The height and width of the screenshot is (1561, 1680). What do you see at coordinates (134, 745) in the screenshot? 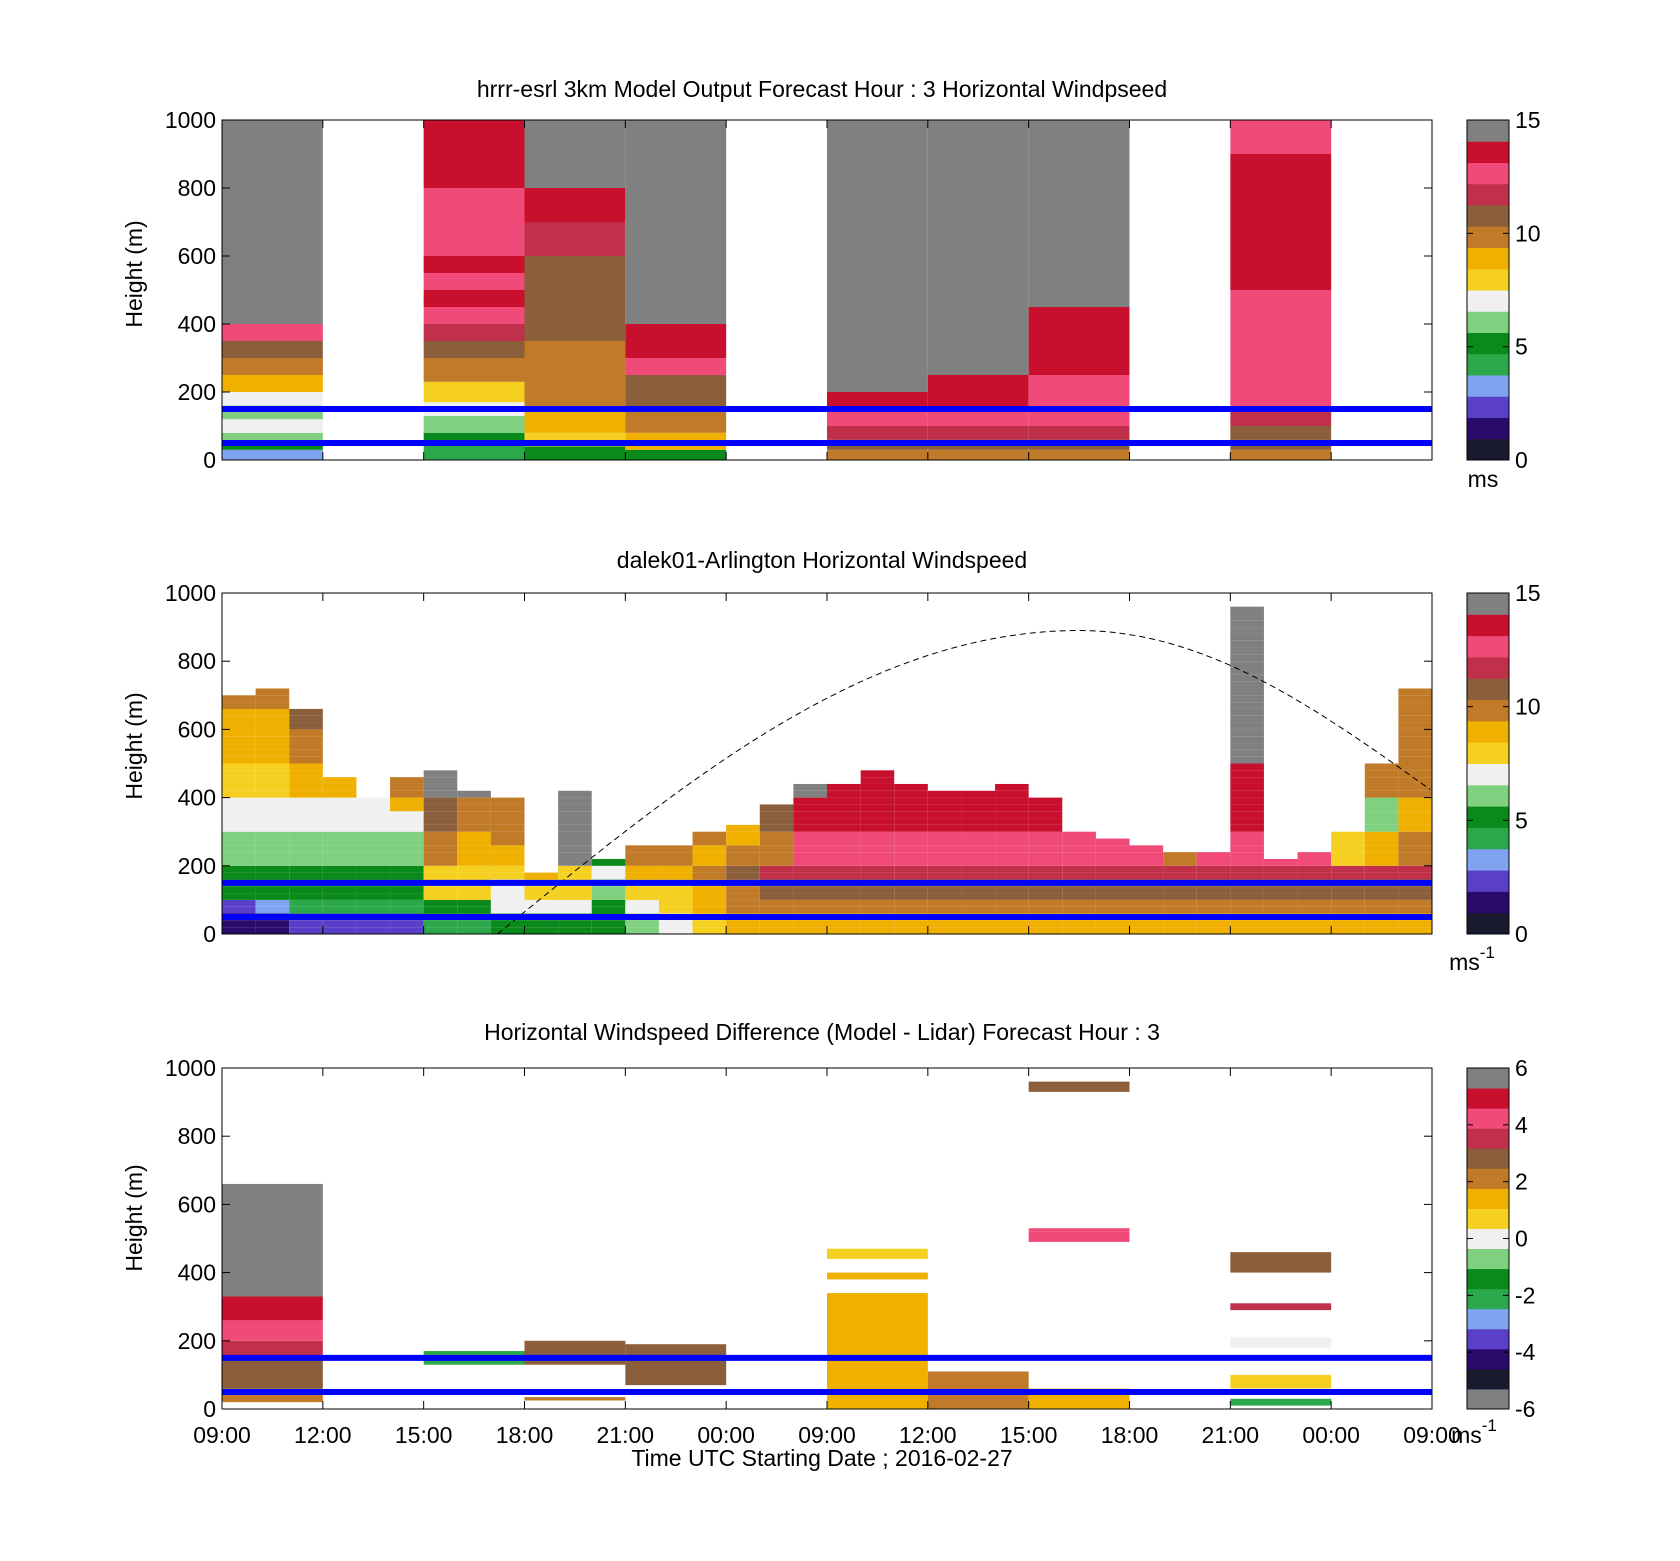
I see `y-axis-label: Height (m)` at bounding box center [134, 745].